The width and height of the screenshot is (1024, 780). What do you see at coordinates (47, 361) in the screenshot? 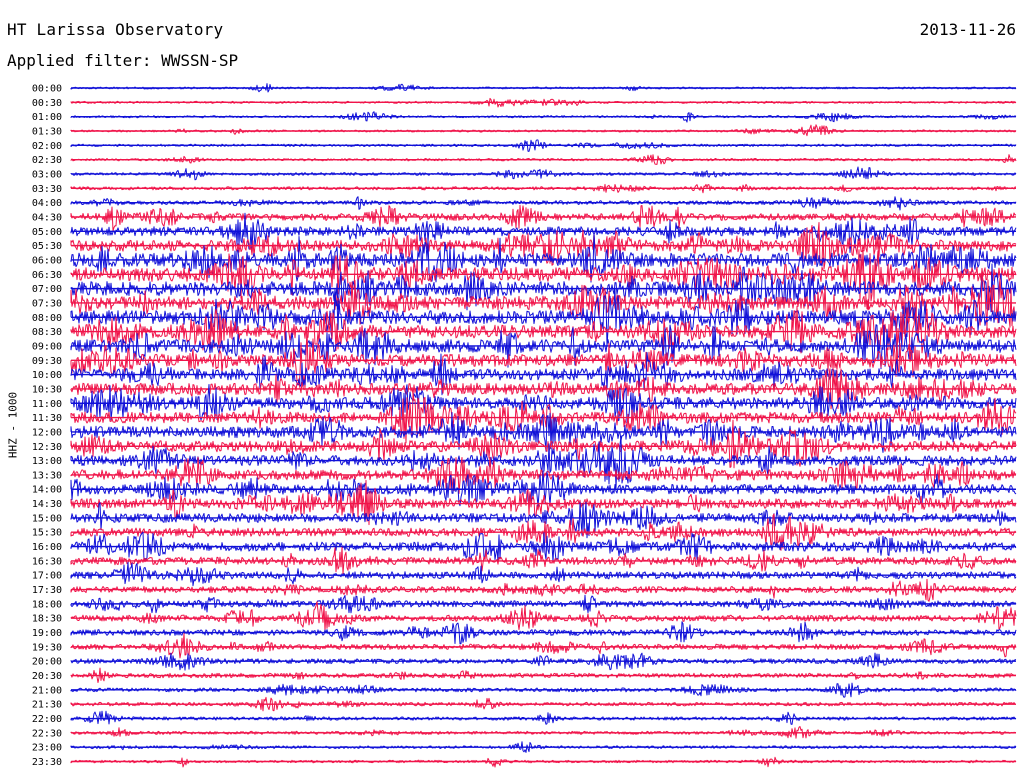
I see `hour-label-0930: 09:30` at bounding box center [47, 361].